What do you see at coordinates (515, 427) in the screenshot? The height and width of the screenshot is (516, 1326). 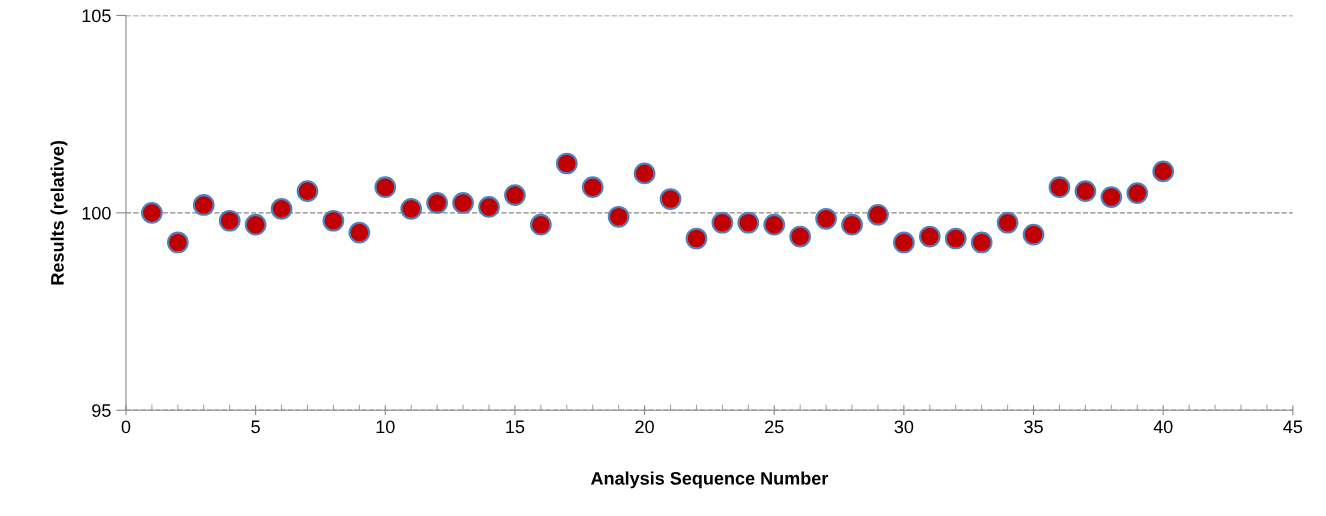 I see `x-tick-label: 15` at bounding box center [515, 427].